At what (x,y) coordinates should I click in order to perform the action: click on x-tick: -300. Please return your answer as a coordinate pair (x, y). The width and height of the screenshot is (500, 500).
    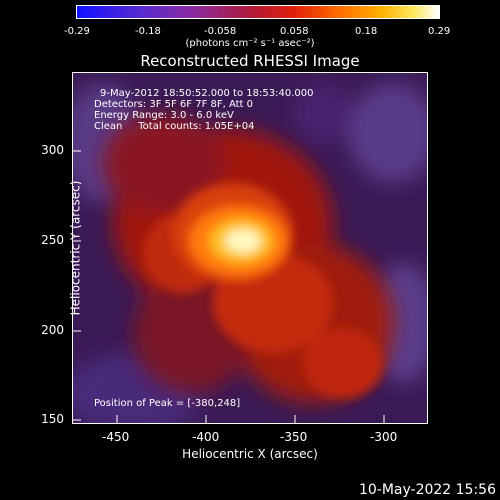
    Looking at the image, I should click on (384, 437).